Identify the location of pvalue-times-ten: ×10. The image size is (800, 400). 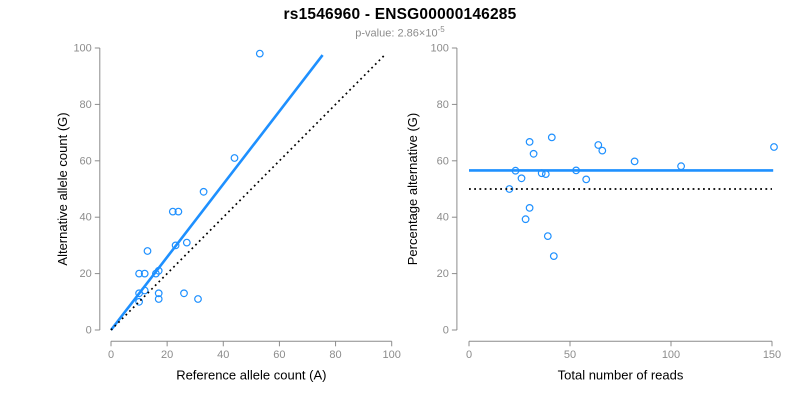
(428, 33).